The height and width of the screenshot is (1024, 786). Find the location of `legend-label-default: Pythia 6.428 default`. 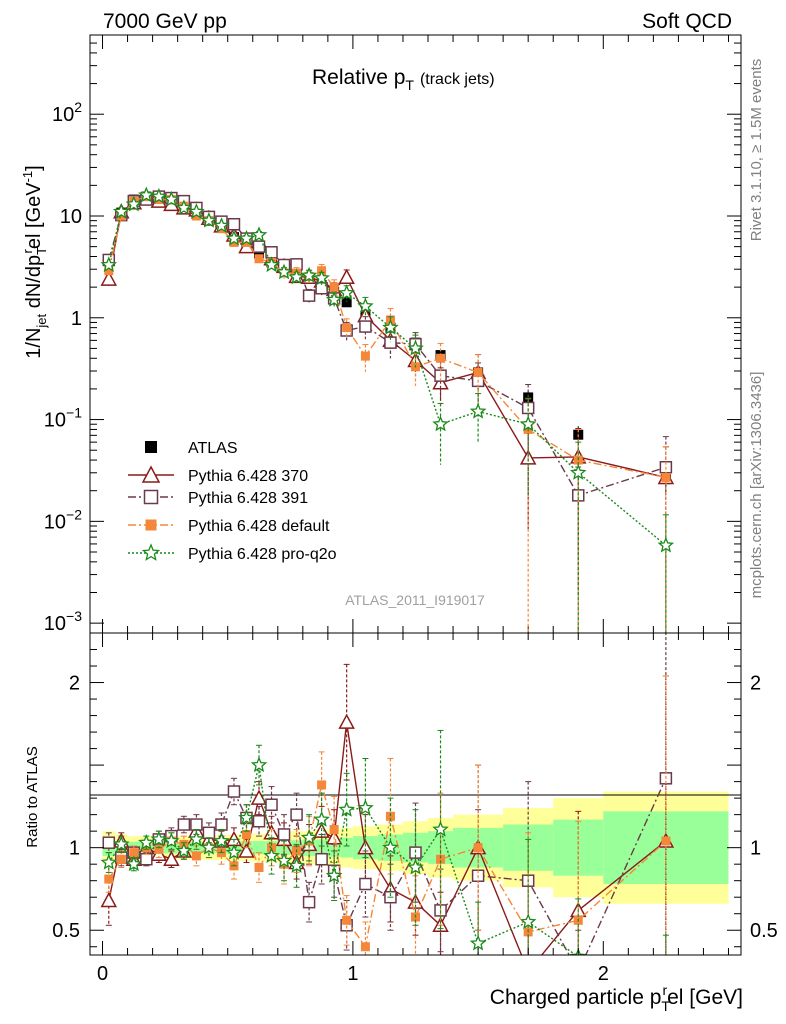

legend-label-default: Pythia 6.428 default is located at coordinates (259, 526).